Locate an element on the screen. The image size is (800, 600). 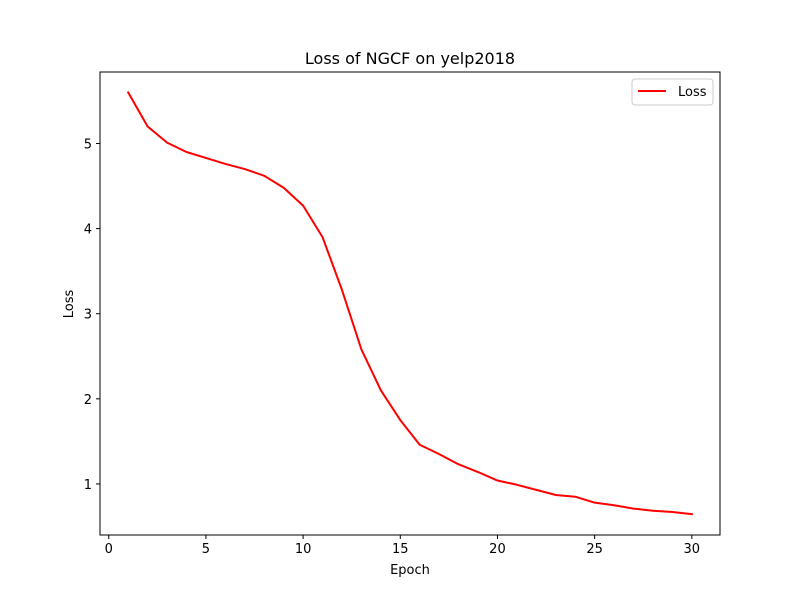
legend-label-loss: Loss is located at coordinates (692, 92).